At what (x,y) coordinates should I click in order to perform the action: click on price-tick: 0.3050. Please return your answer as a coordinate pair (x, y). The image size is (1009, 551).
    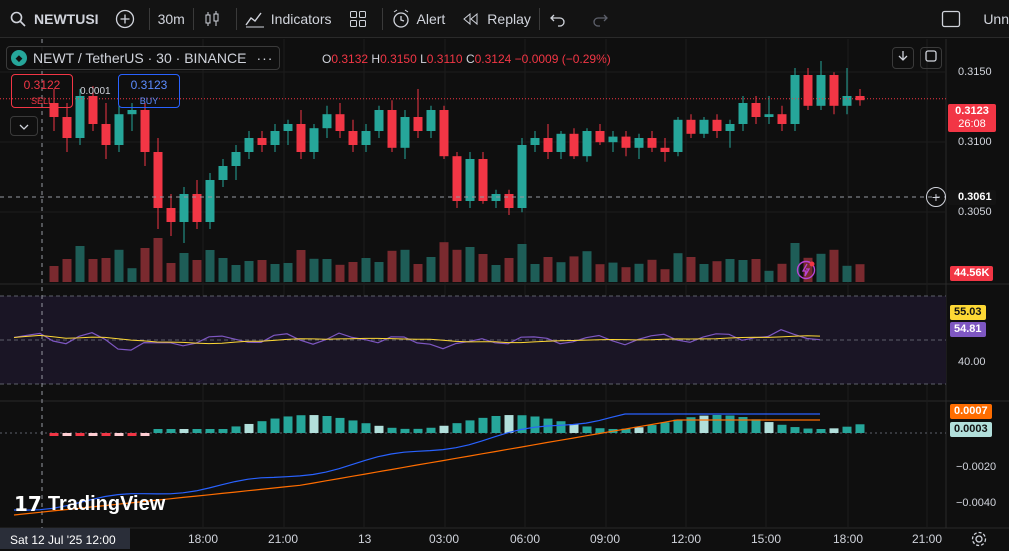
    Looking at the image, I should click on (975, 212).